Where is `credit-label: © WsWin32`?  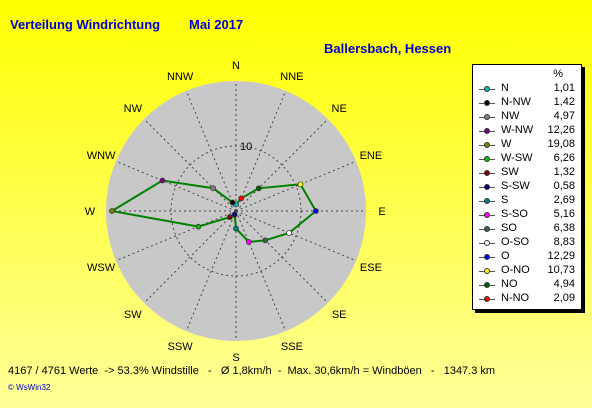 credit-label: © WsWin32 is located at coordinates (29, 387).